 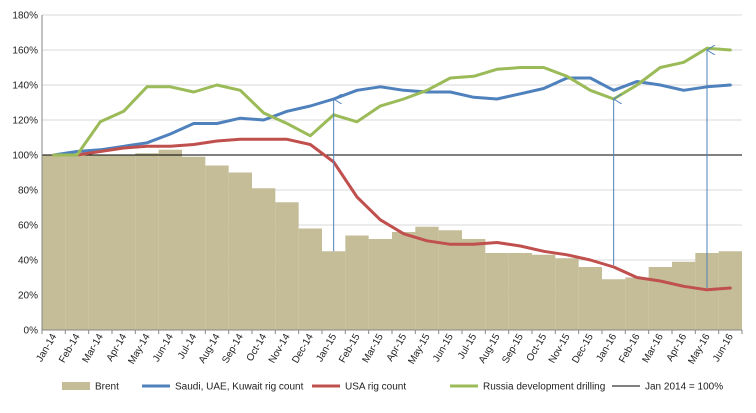 What do you see at coordinates (94, 348) in the screenshot?
I see `x-tick-label: Mar-14` at bounding box center [94, 348].